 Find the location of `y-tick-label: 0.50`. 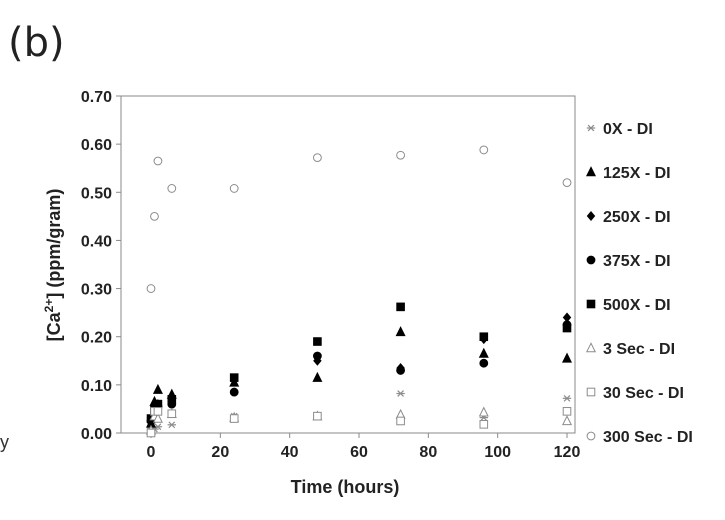

y-tick-label: 0.50 is located at coordinates (96, 193).